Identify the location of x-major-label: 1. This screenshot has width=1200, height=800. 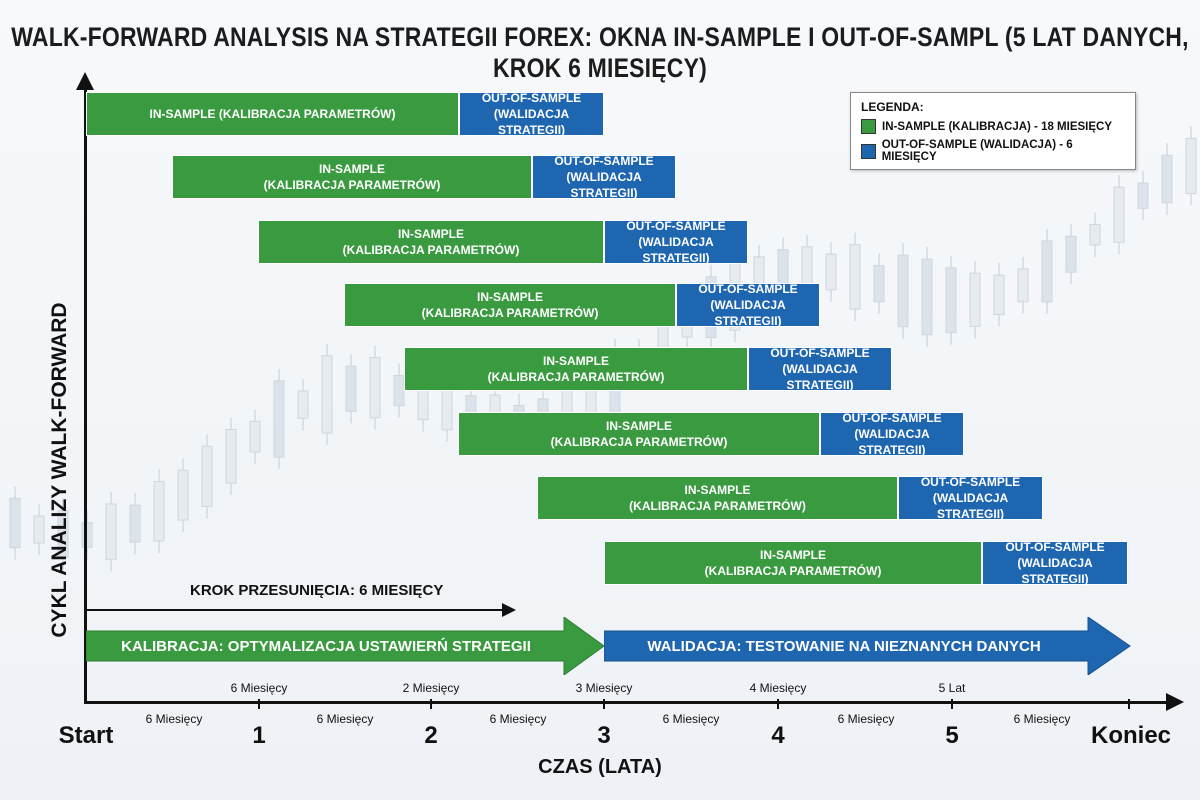
(259, 735).